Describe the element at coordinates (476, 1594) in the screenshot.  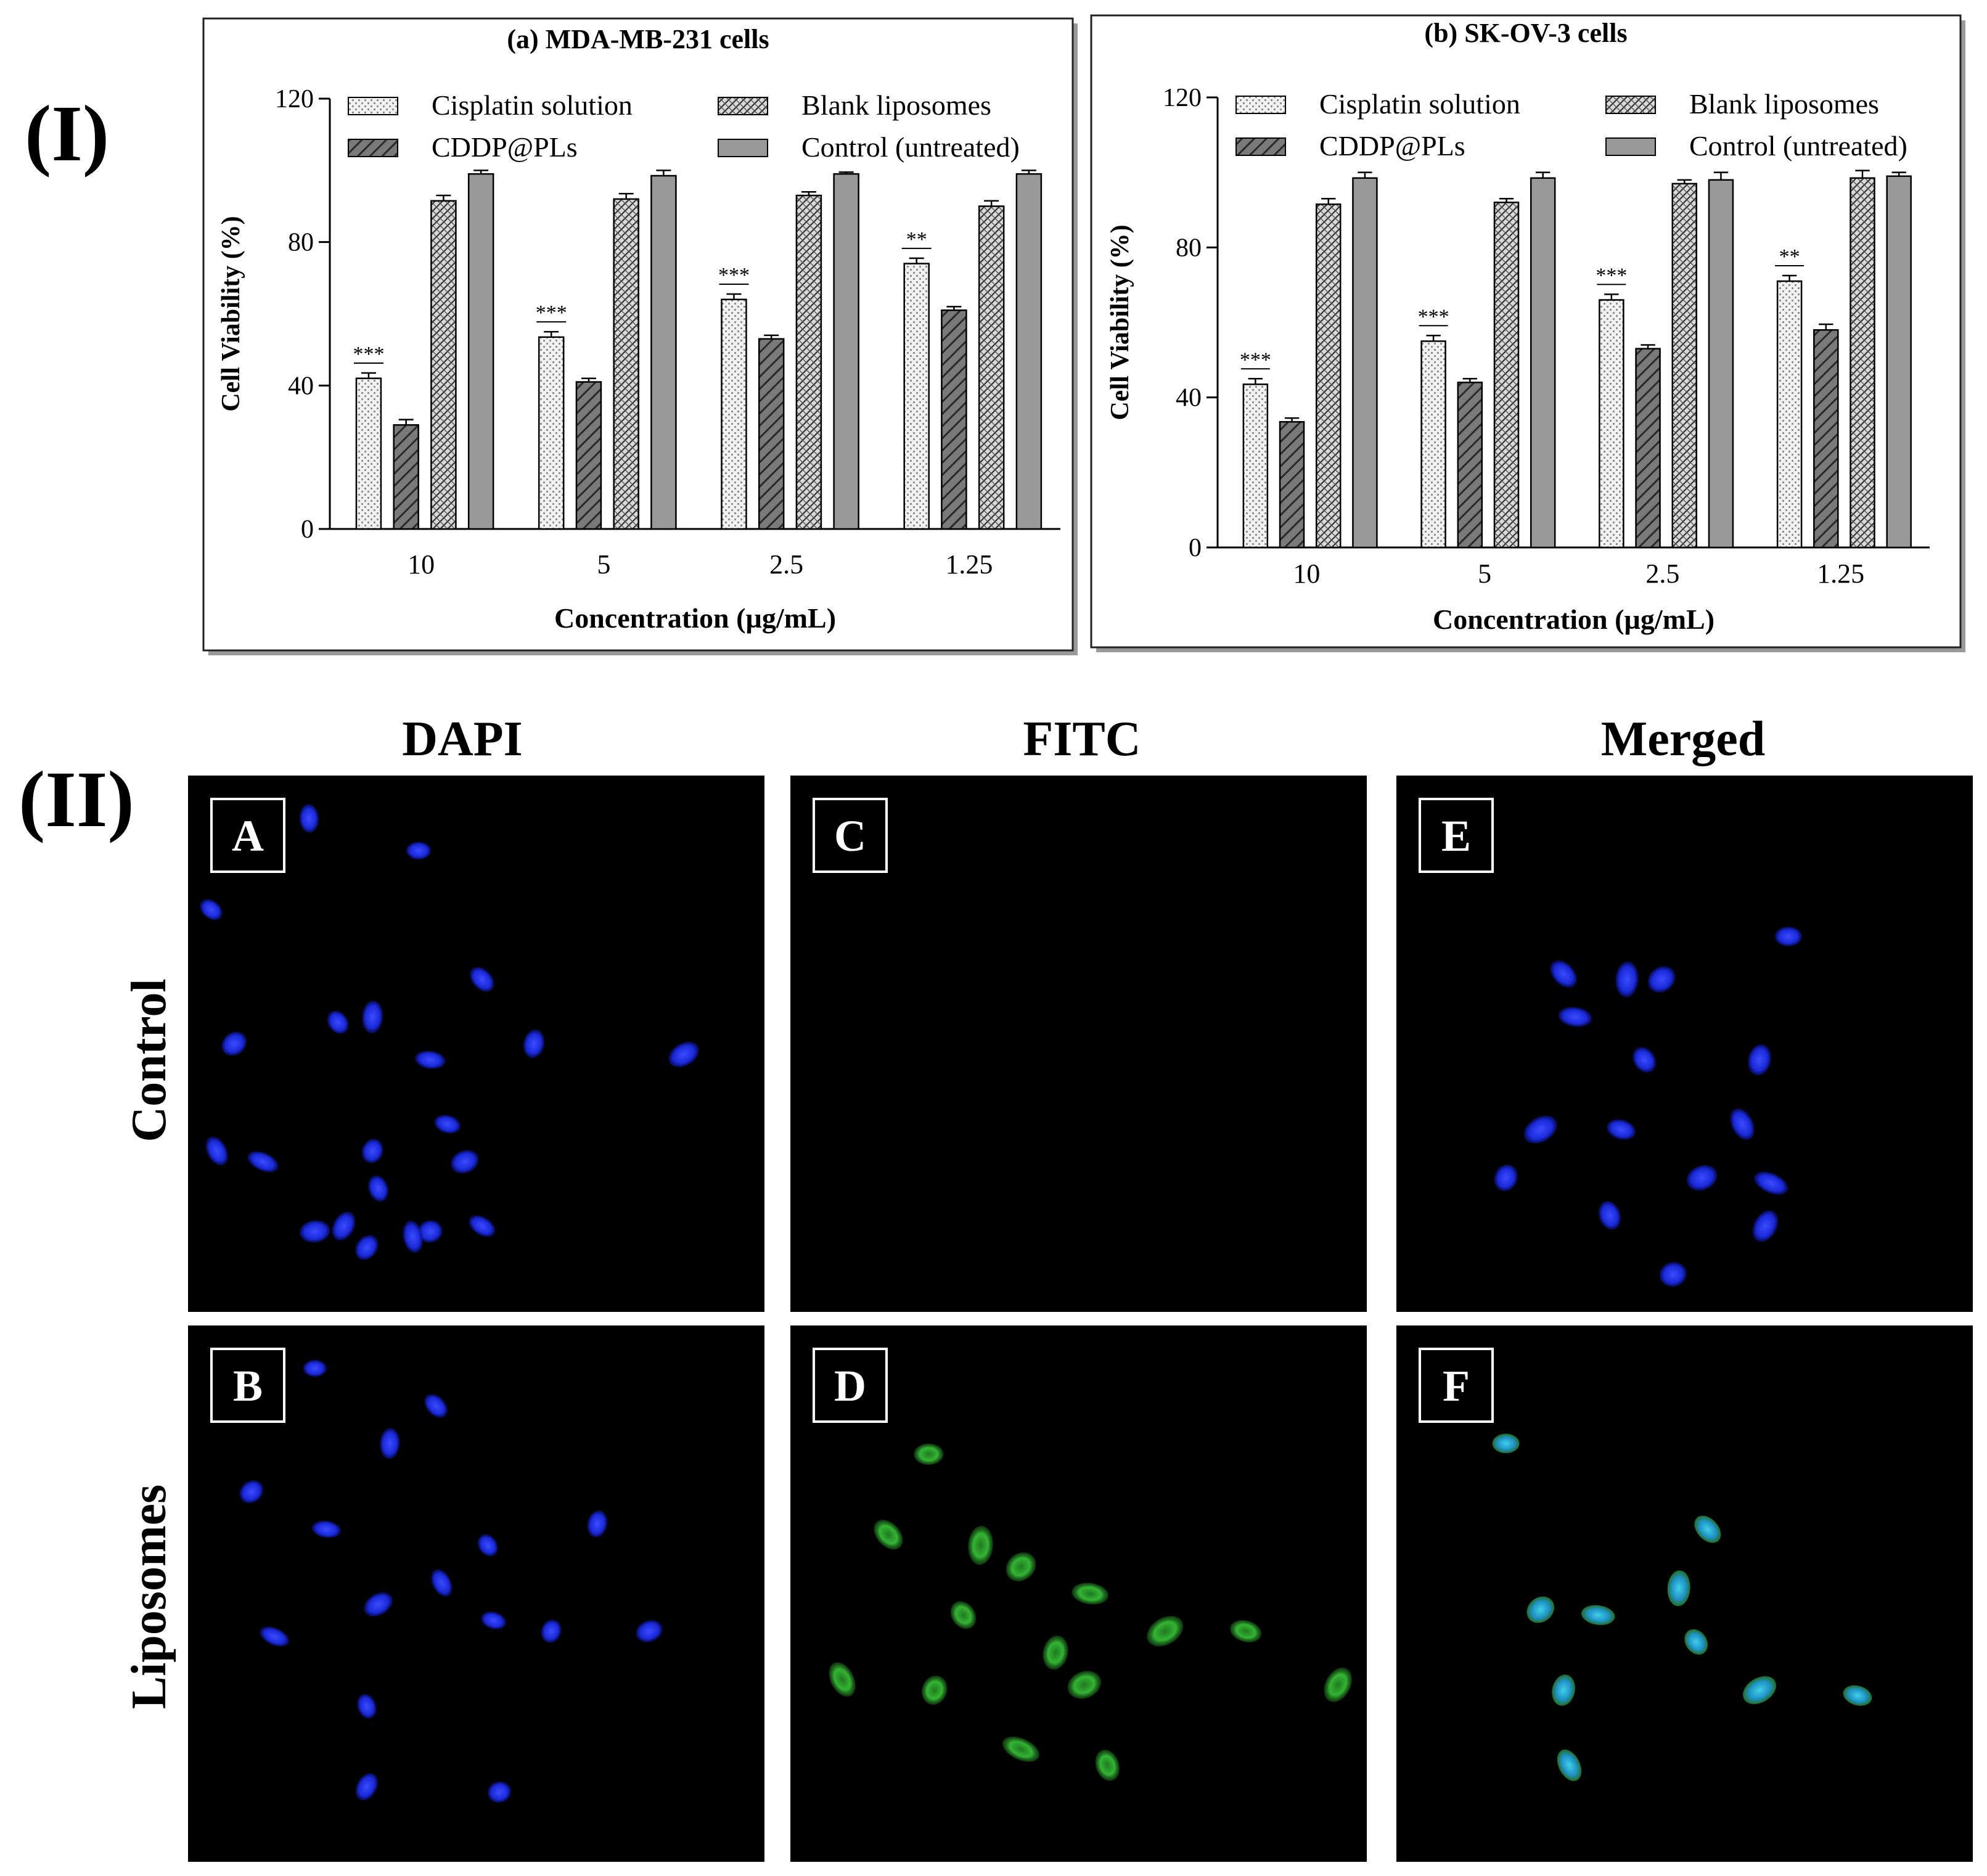
I see `micrograph-panel-B: B` at that location.